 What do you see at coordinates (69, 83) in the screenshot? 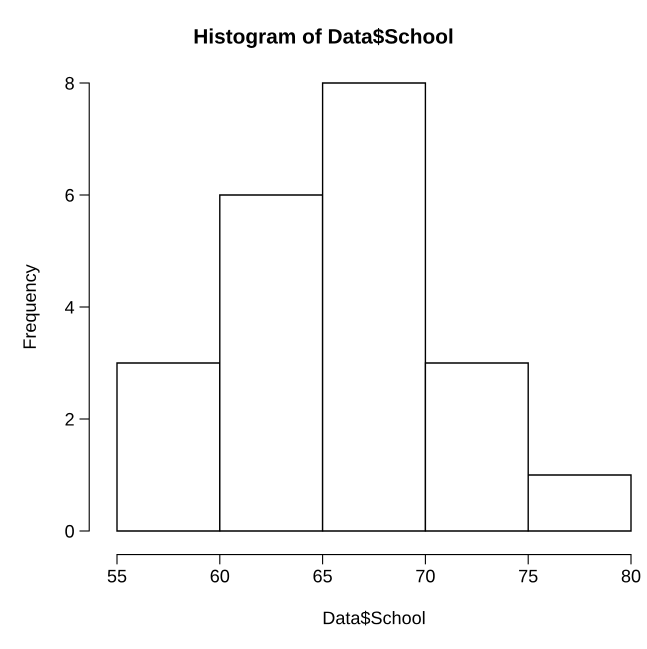
I see `y-tick-label: 8` at bounding box center [69, 83].